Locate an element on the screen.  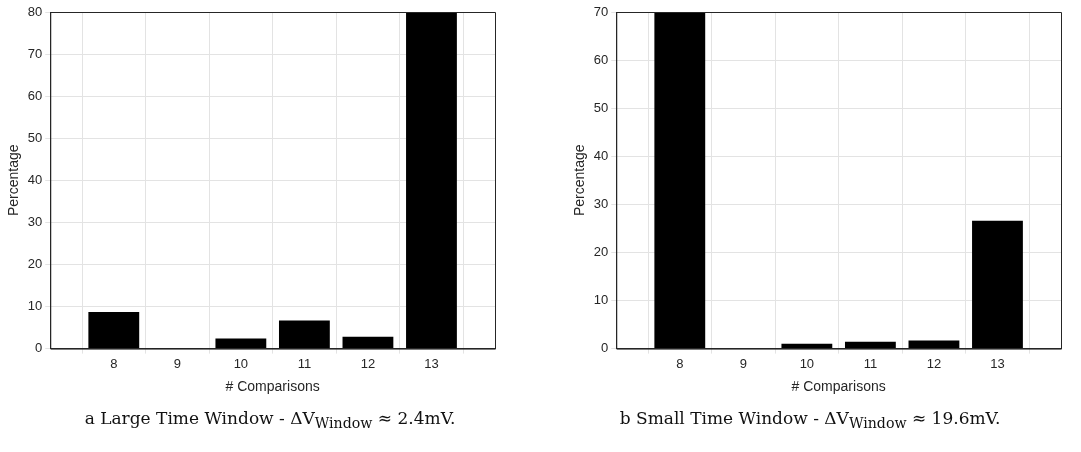
text: a Large Time Window - ΔV$_{Window}$ ≈ 2.4mV. is located at coordinates (270, 420).